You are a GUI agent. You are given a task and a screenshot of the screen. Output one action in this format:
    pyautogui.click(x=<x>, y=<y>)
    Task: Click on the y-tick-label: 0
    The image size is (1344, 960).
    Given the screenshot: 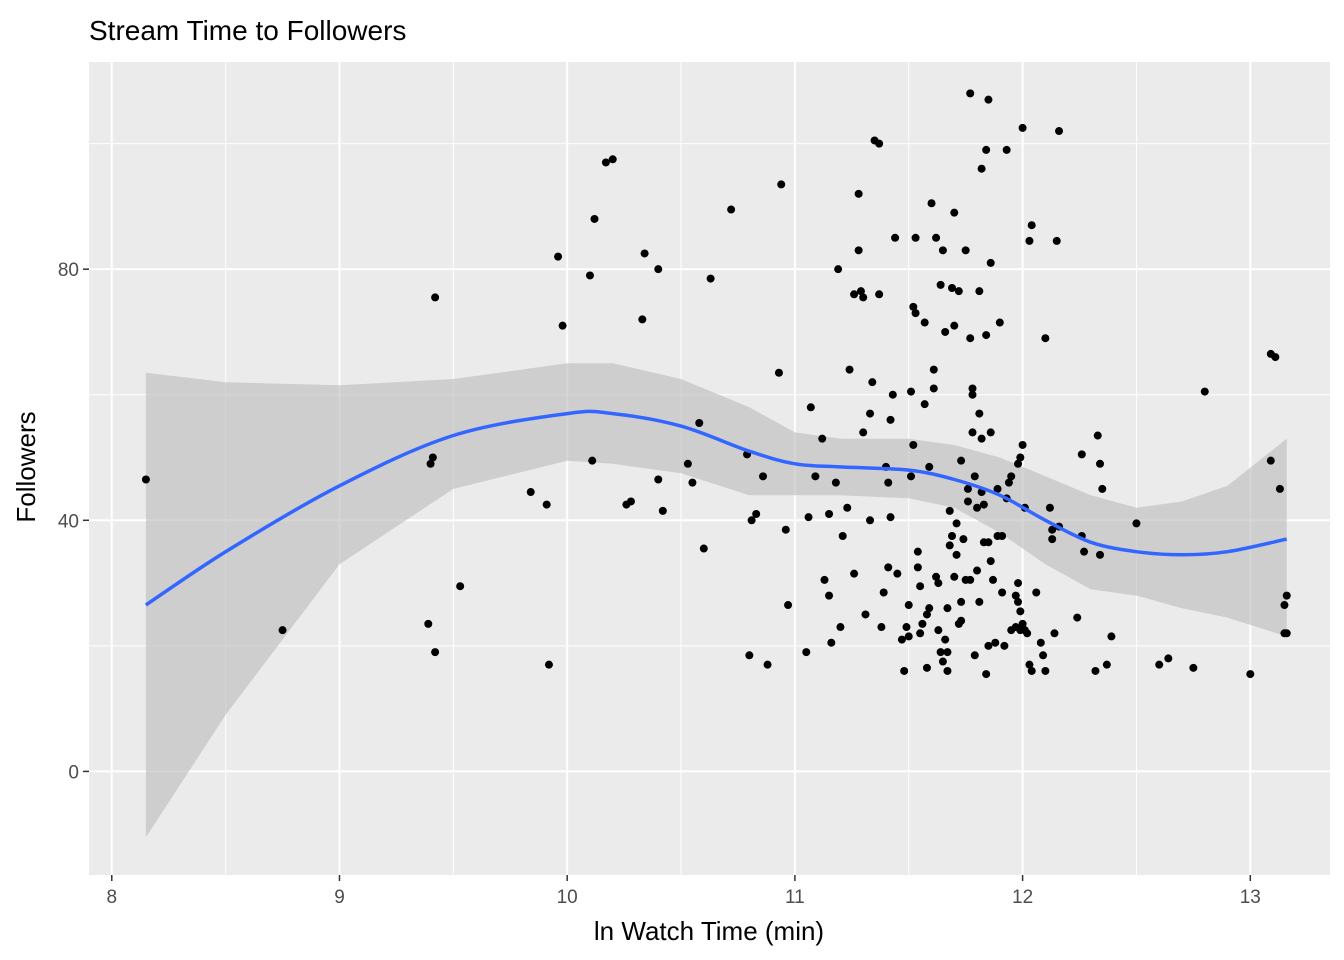 What is the action you would take?
    pyautogui.click(x=73, y=772)
    